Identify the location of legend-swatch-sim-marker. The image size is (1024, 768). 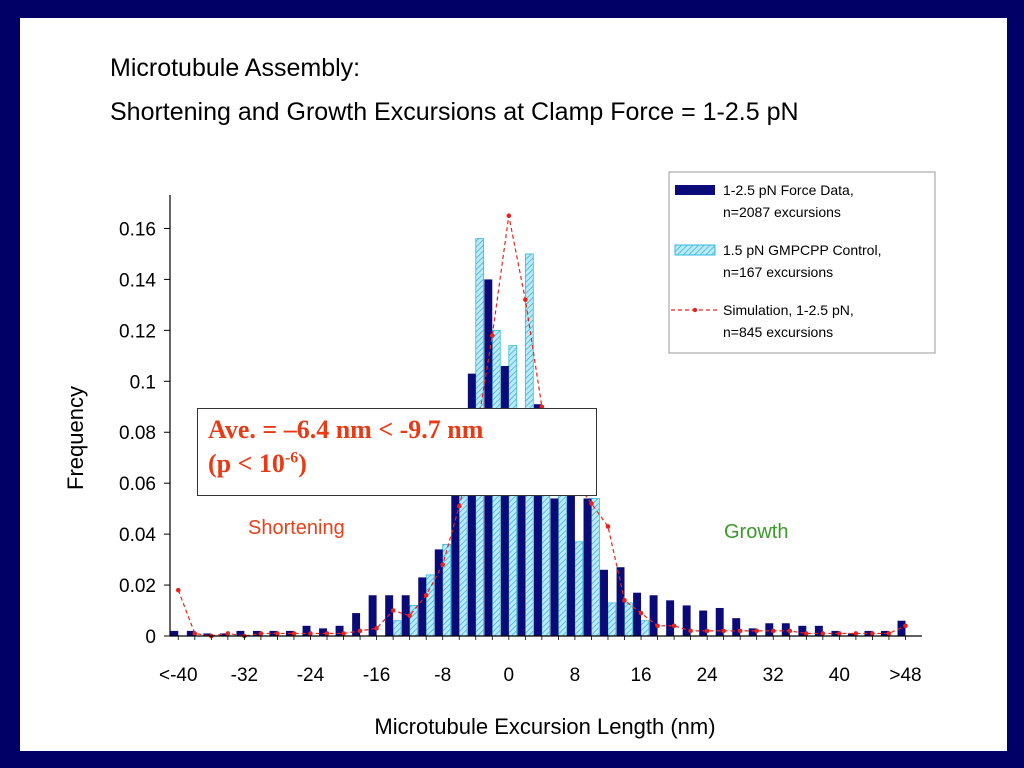
(695, 310).